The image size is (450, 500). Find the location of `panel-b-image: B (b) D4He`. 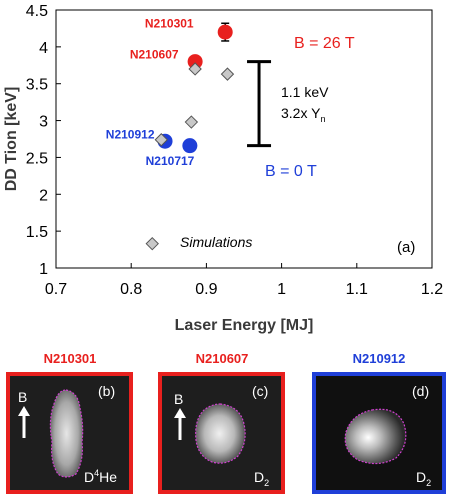

panel-b-image: B (b) D4He is located at coordinates (69, 433).